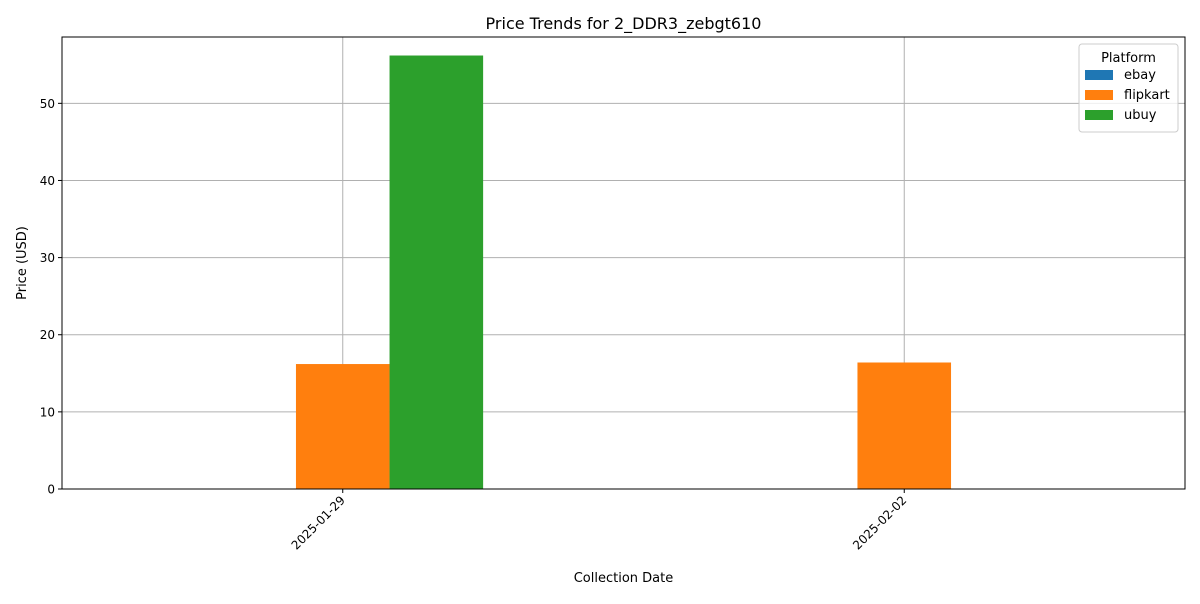 The height and width of the screenshot is (604, 1200). What do you see at coordinates (879, 522) in the screenshot?
I see `x-tick-label: 2025-02-02` at bounding box center [879, 522].